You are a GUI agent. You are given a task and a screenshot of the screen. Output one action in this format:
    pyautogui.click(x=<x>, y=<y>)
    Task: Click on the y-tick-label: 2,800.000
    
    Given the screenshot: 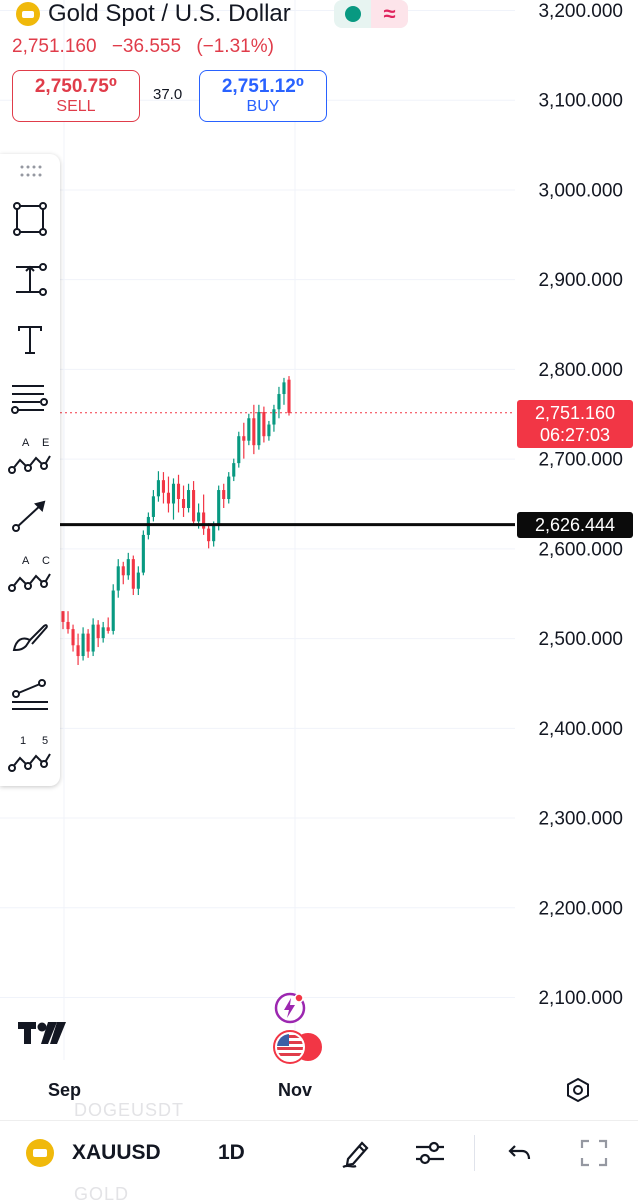 What is the action you would take?
    pyautogui.click(x=580, y=370)
    